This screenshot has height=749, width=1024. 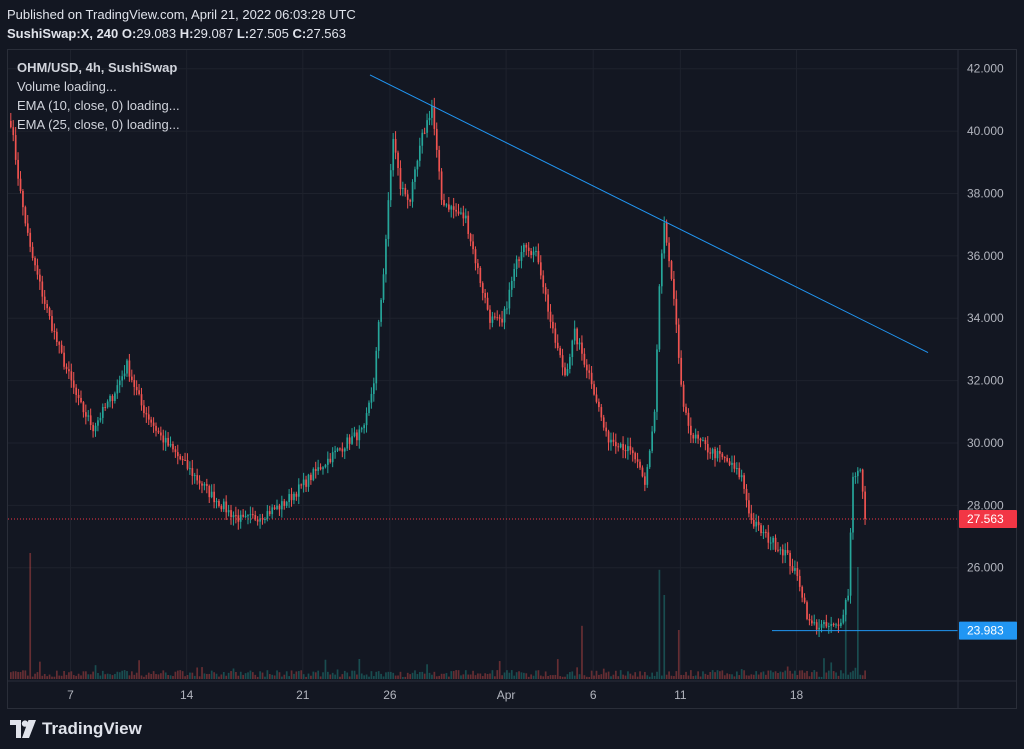 I want to click on x-tick-label: 14, so click(x=187, y=695).